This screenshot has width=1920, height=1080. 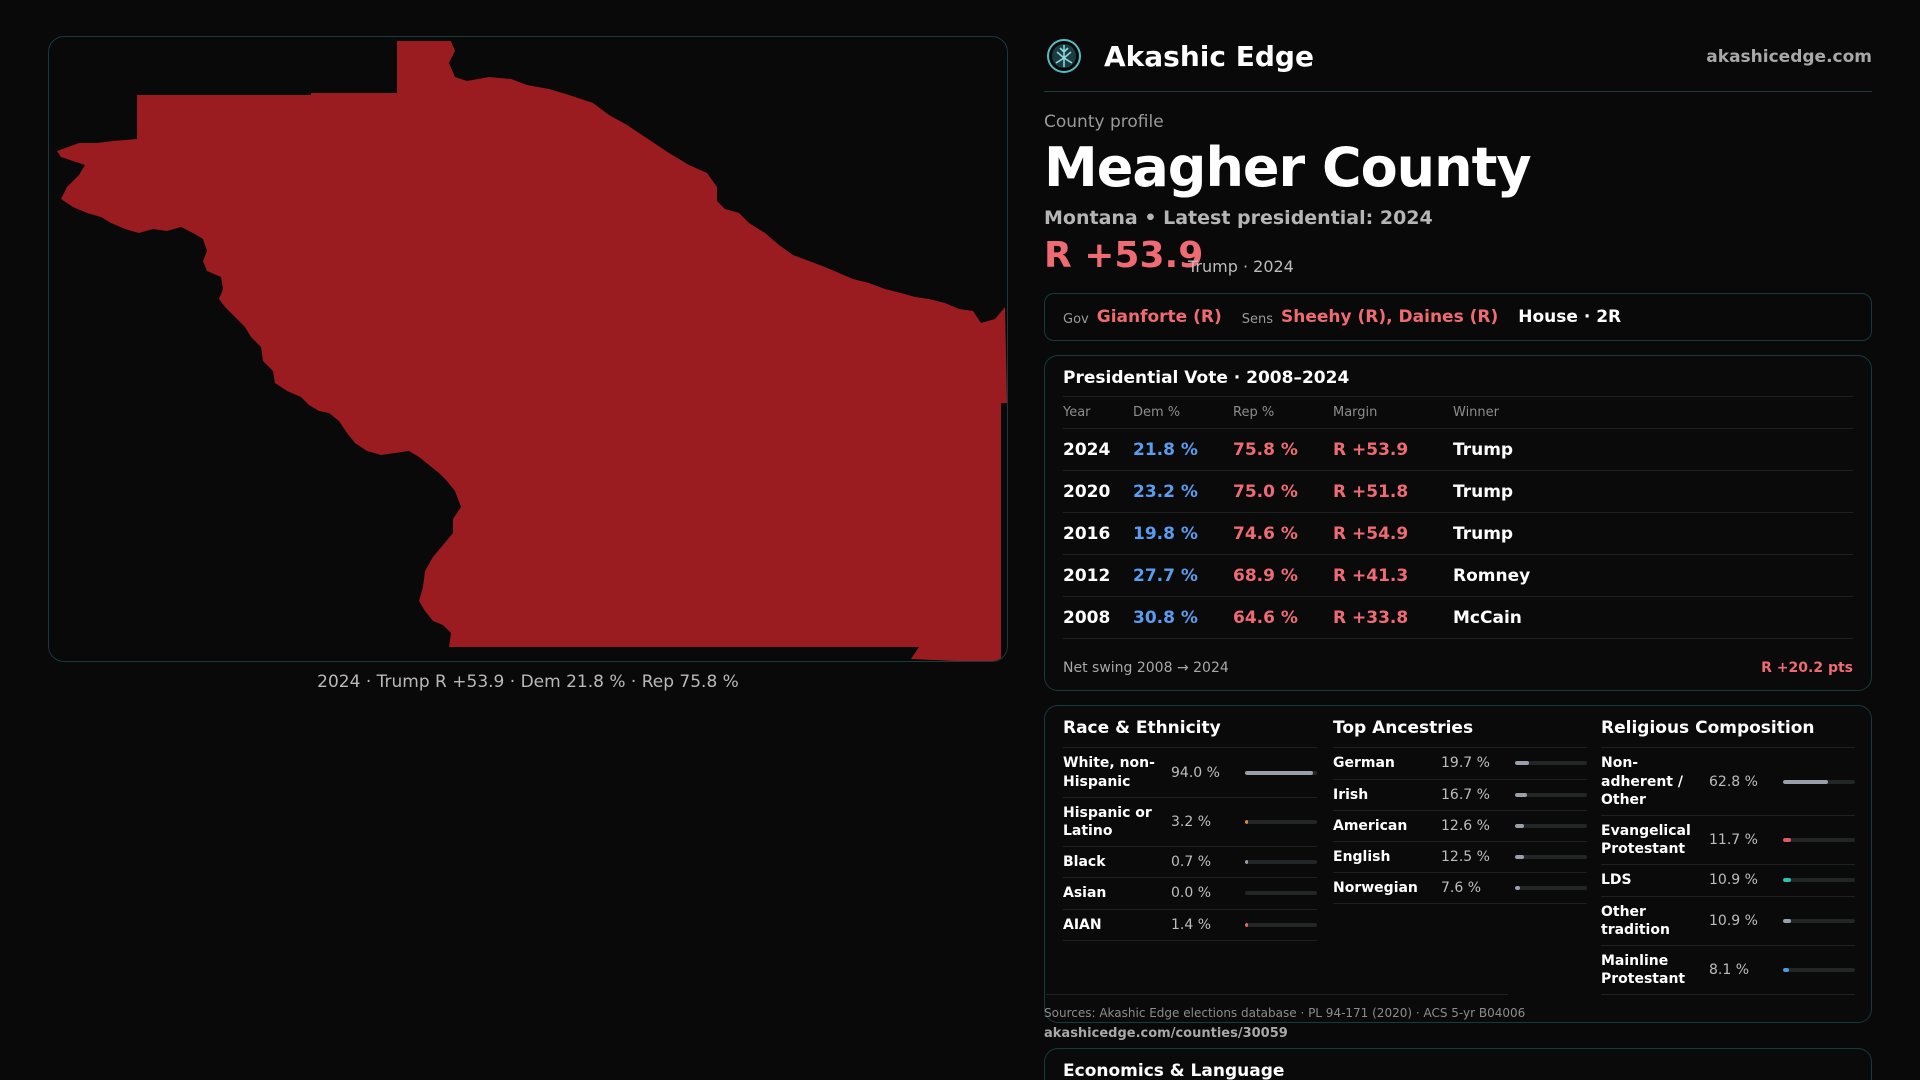 I want to click on sources-divider, so click(x=1276, y=994).